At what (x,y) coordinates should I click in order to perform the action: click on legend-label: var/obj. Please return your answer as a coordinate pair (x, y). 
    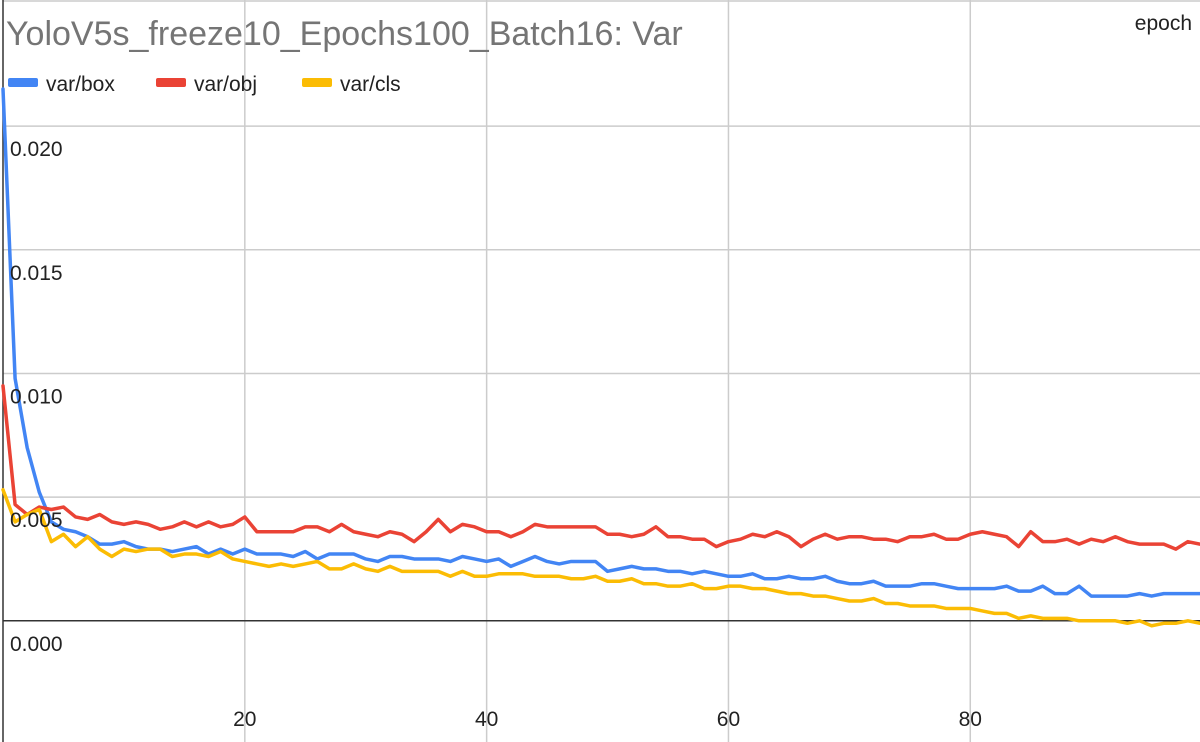
    Looking at the image, I should click on (225, 84).